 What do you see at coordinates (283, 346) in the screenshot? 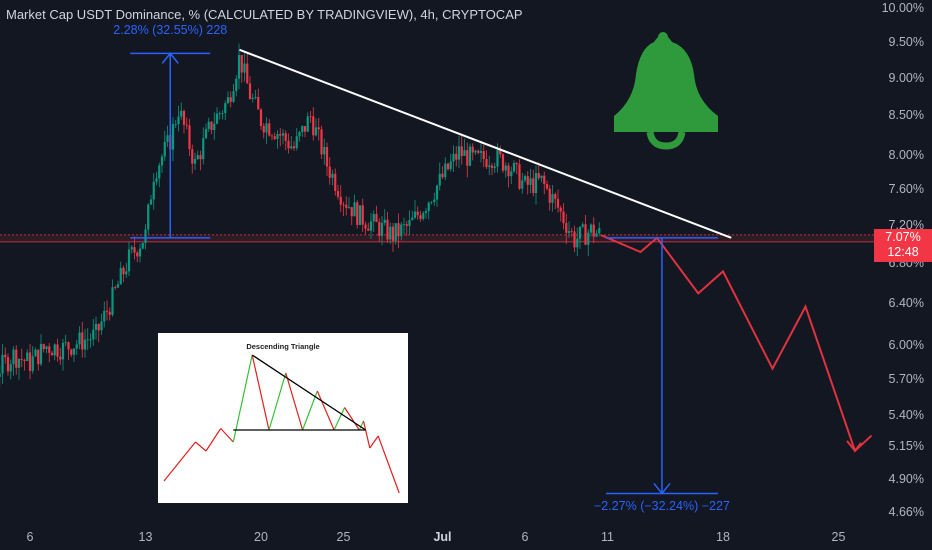
I see `inset-title: Descending Triangle` at bounding box center [283, 346].